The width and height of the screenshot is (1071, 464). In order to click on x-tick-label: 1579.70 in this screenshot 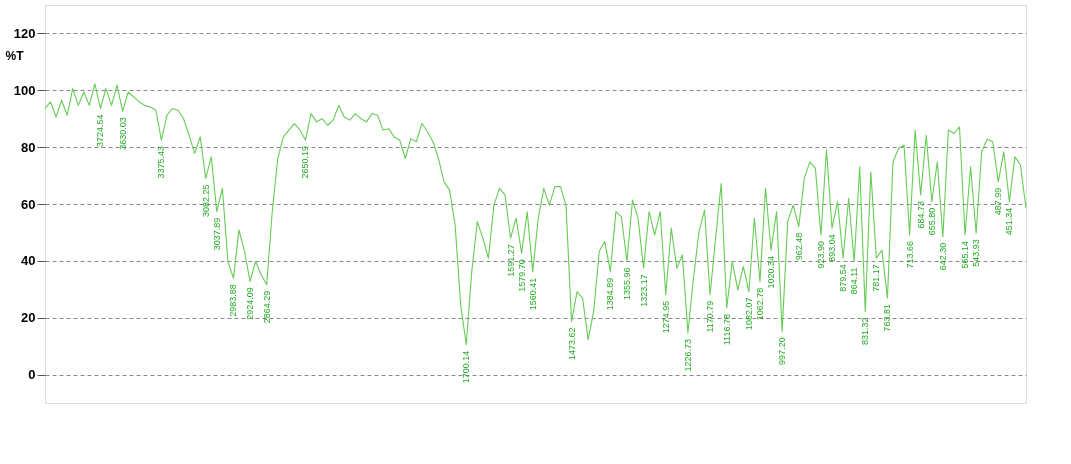, I will do `click(521, 275)`.